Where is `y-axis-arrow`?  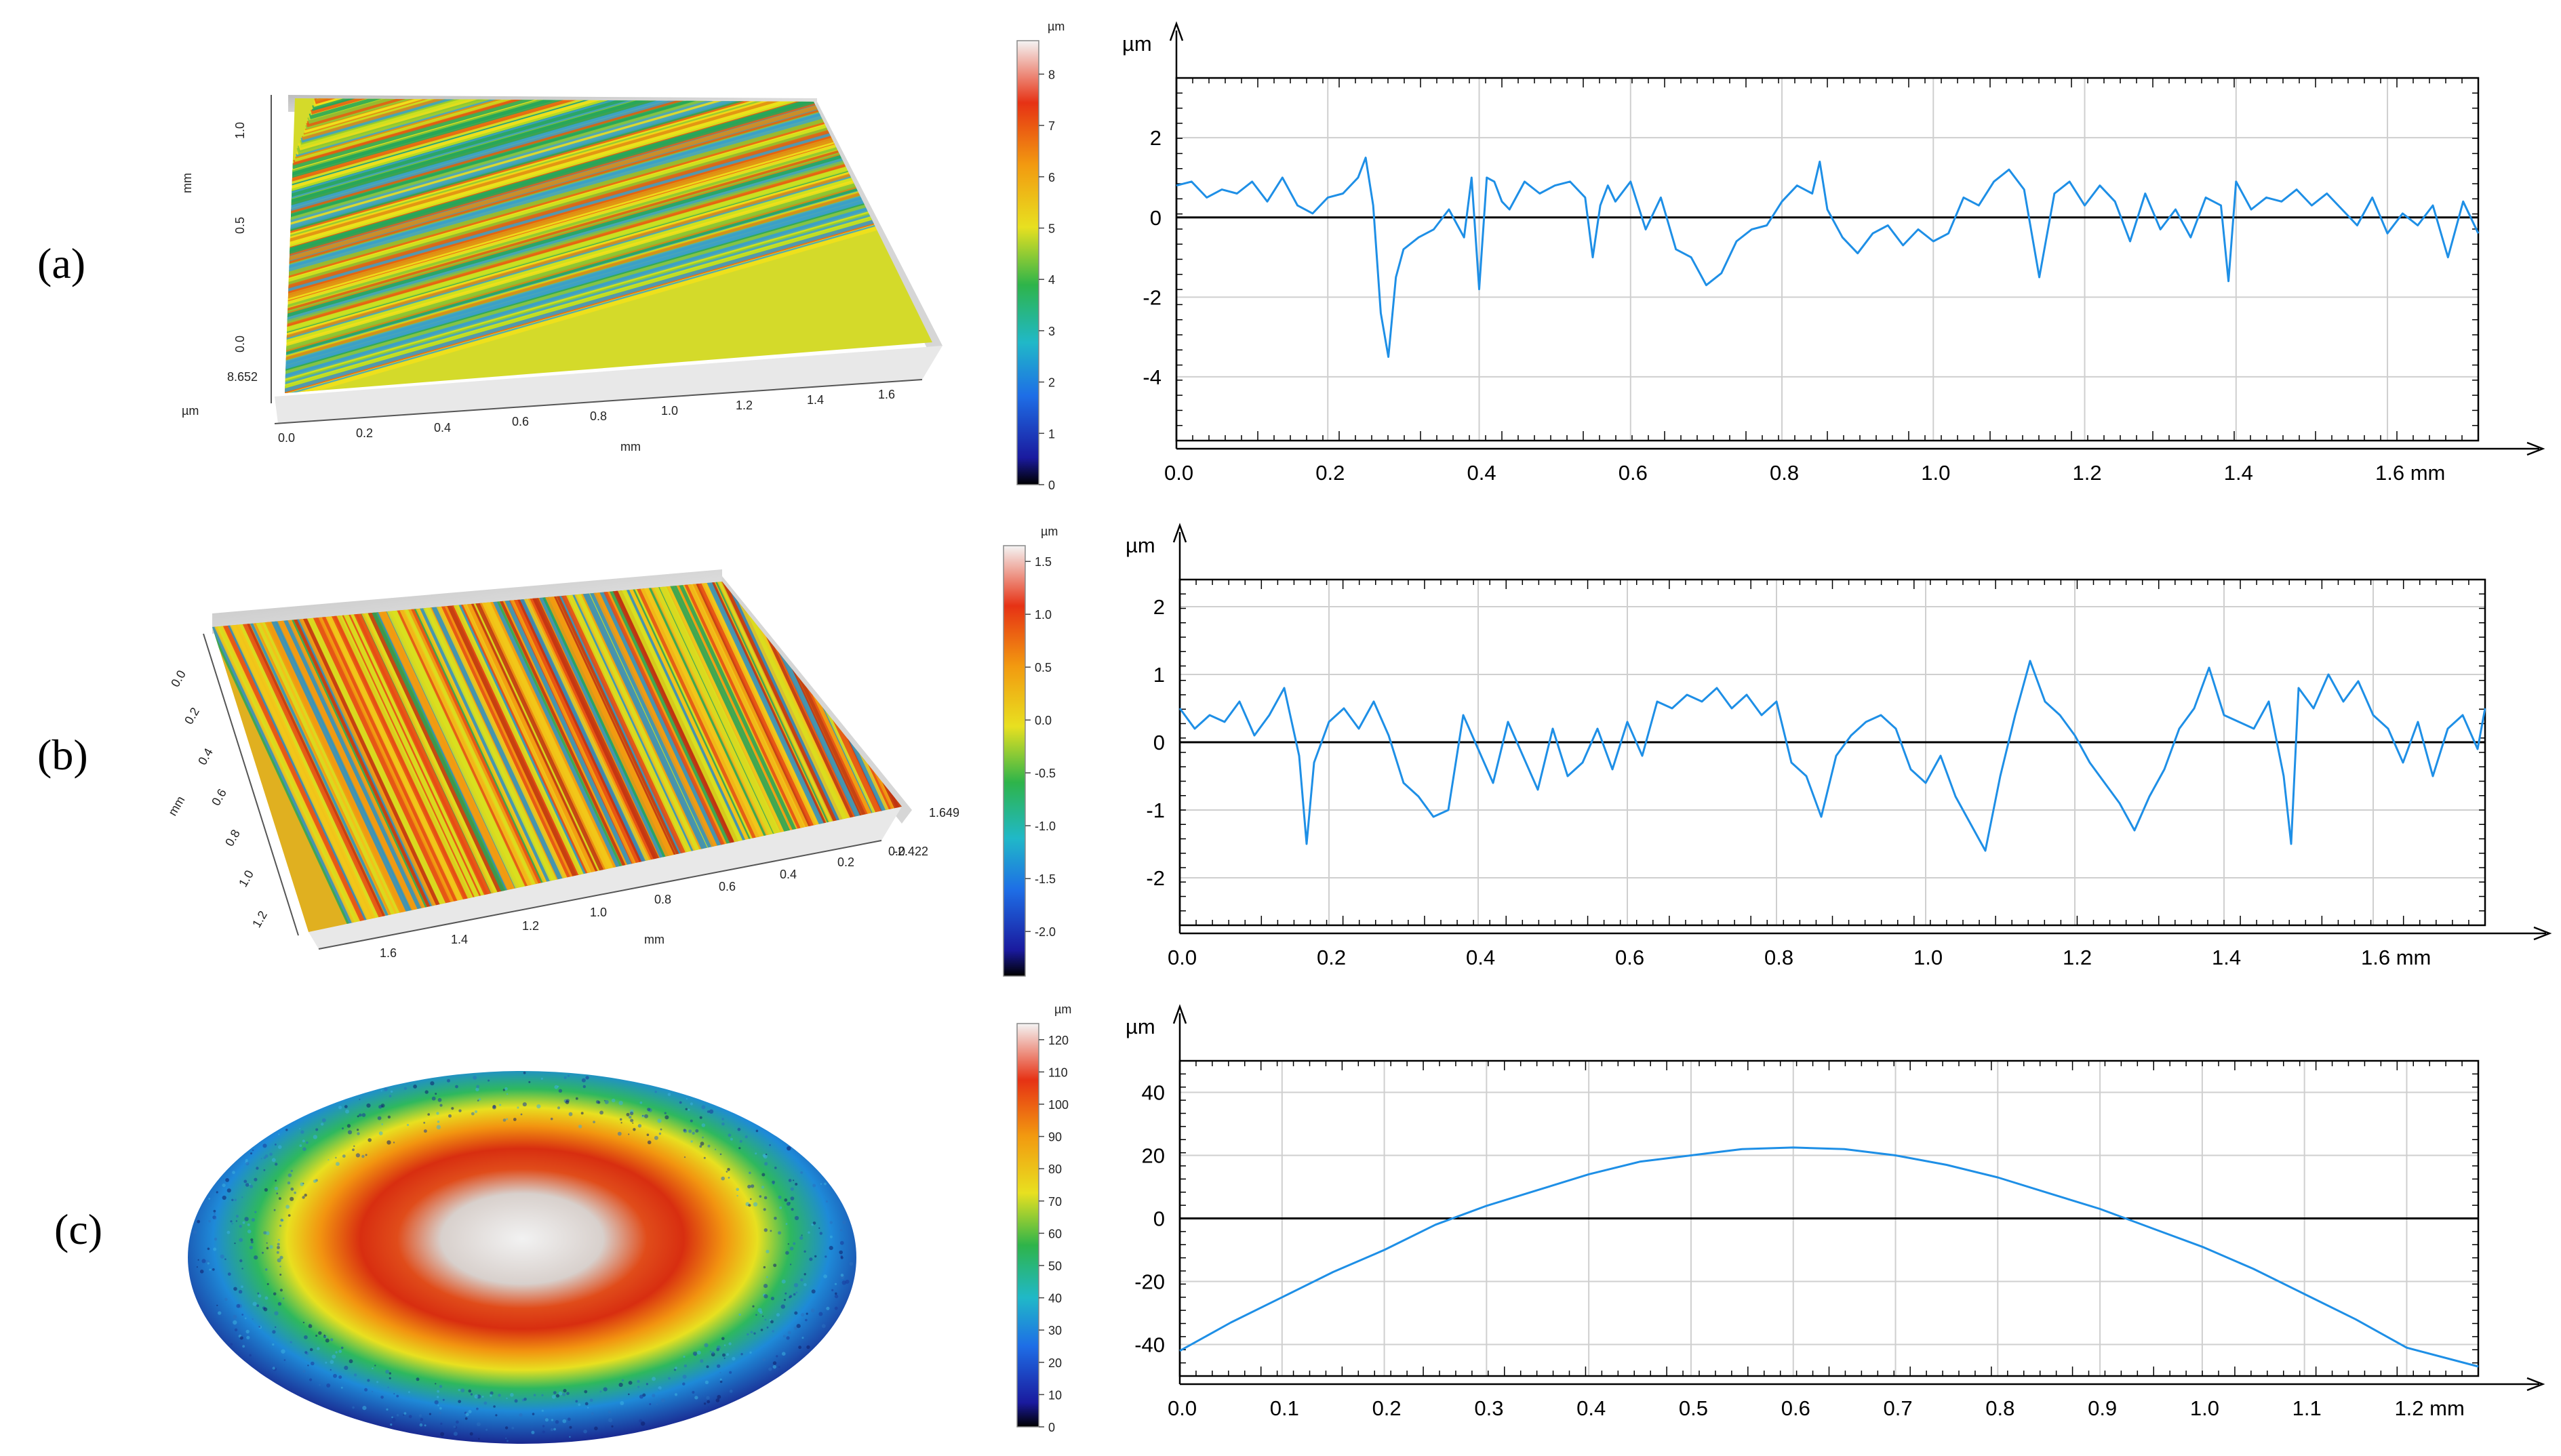
y-axis-arrow is located at coordinates (1176, 31).